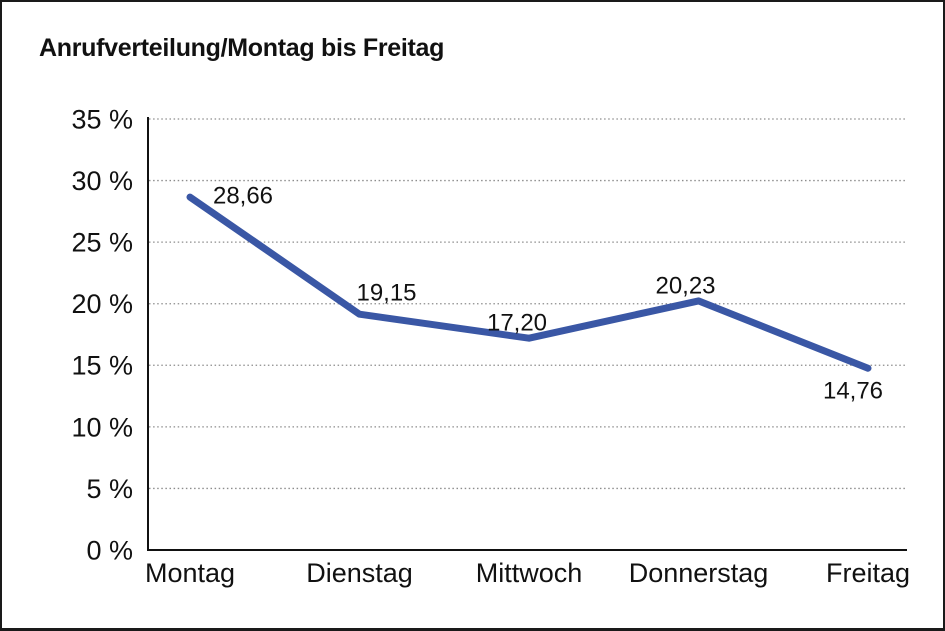 Image resolution: width=945 pixels, height=631 pixels. What do you see at coordinates (243, 195) in the screenshot?
I see `point-label: 28,66` at bounding box center [243, 195].